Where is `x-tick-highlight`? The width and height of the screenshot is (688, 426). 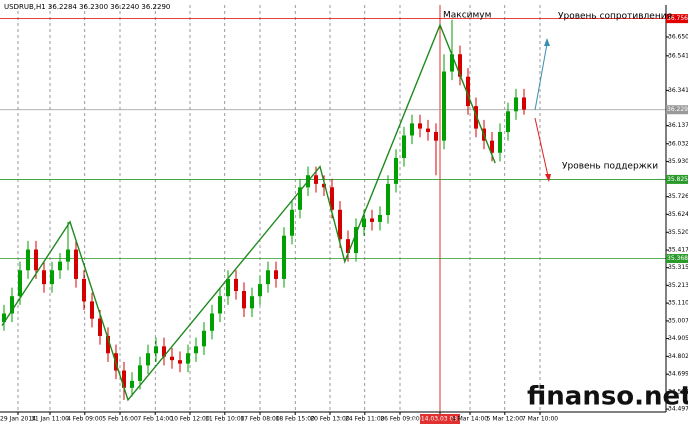
x-tick-highlight is located at coordinates (440, 419).